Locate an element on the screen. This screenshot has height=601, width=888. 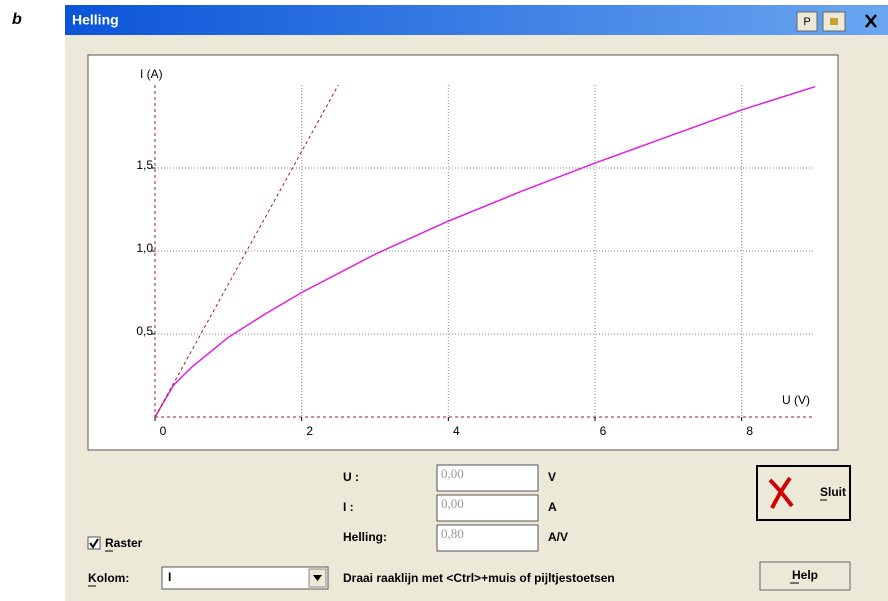
x-tick-label: 2 is located at coordinates (309, 431).